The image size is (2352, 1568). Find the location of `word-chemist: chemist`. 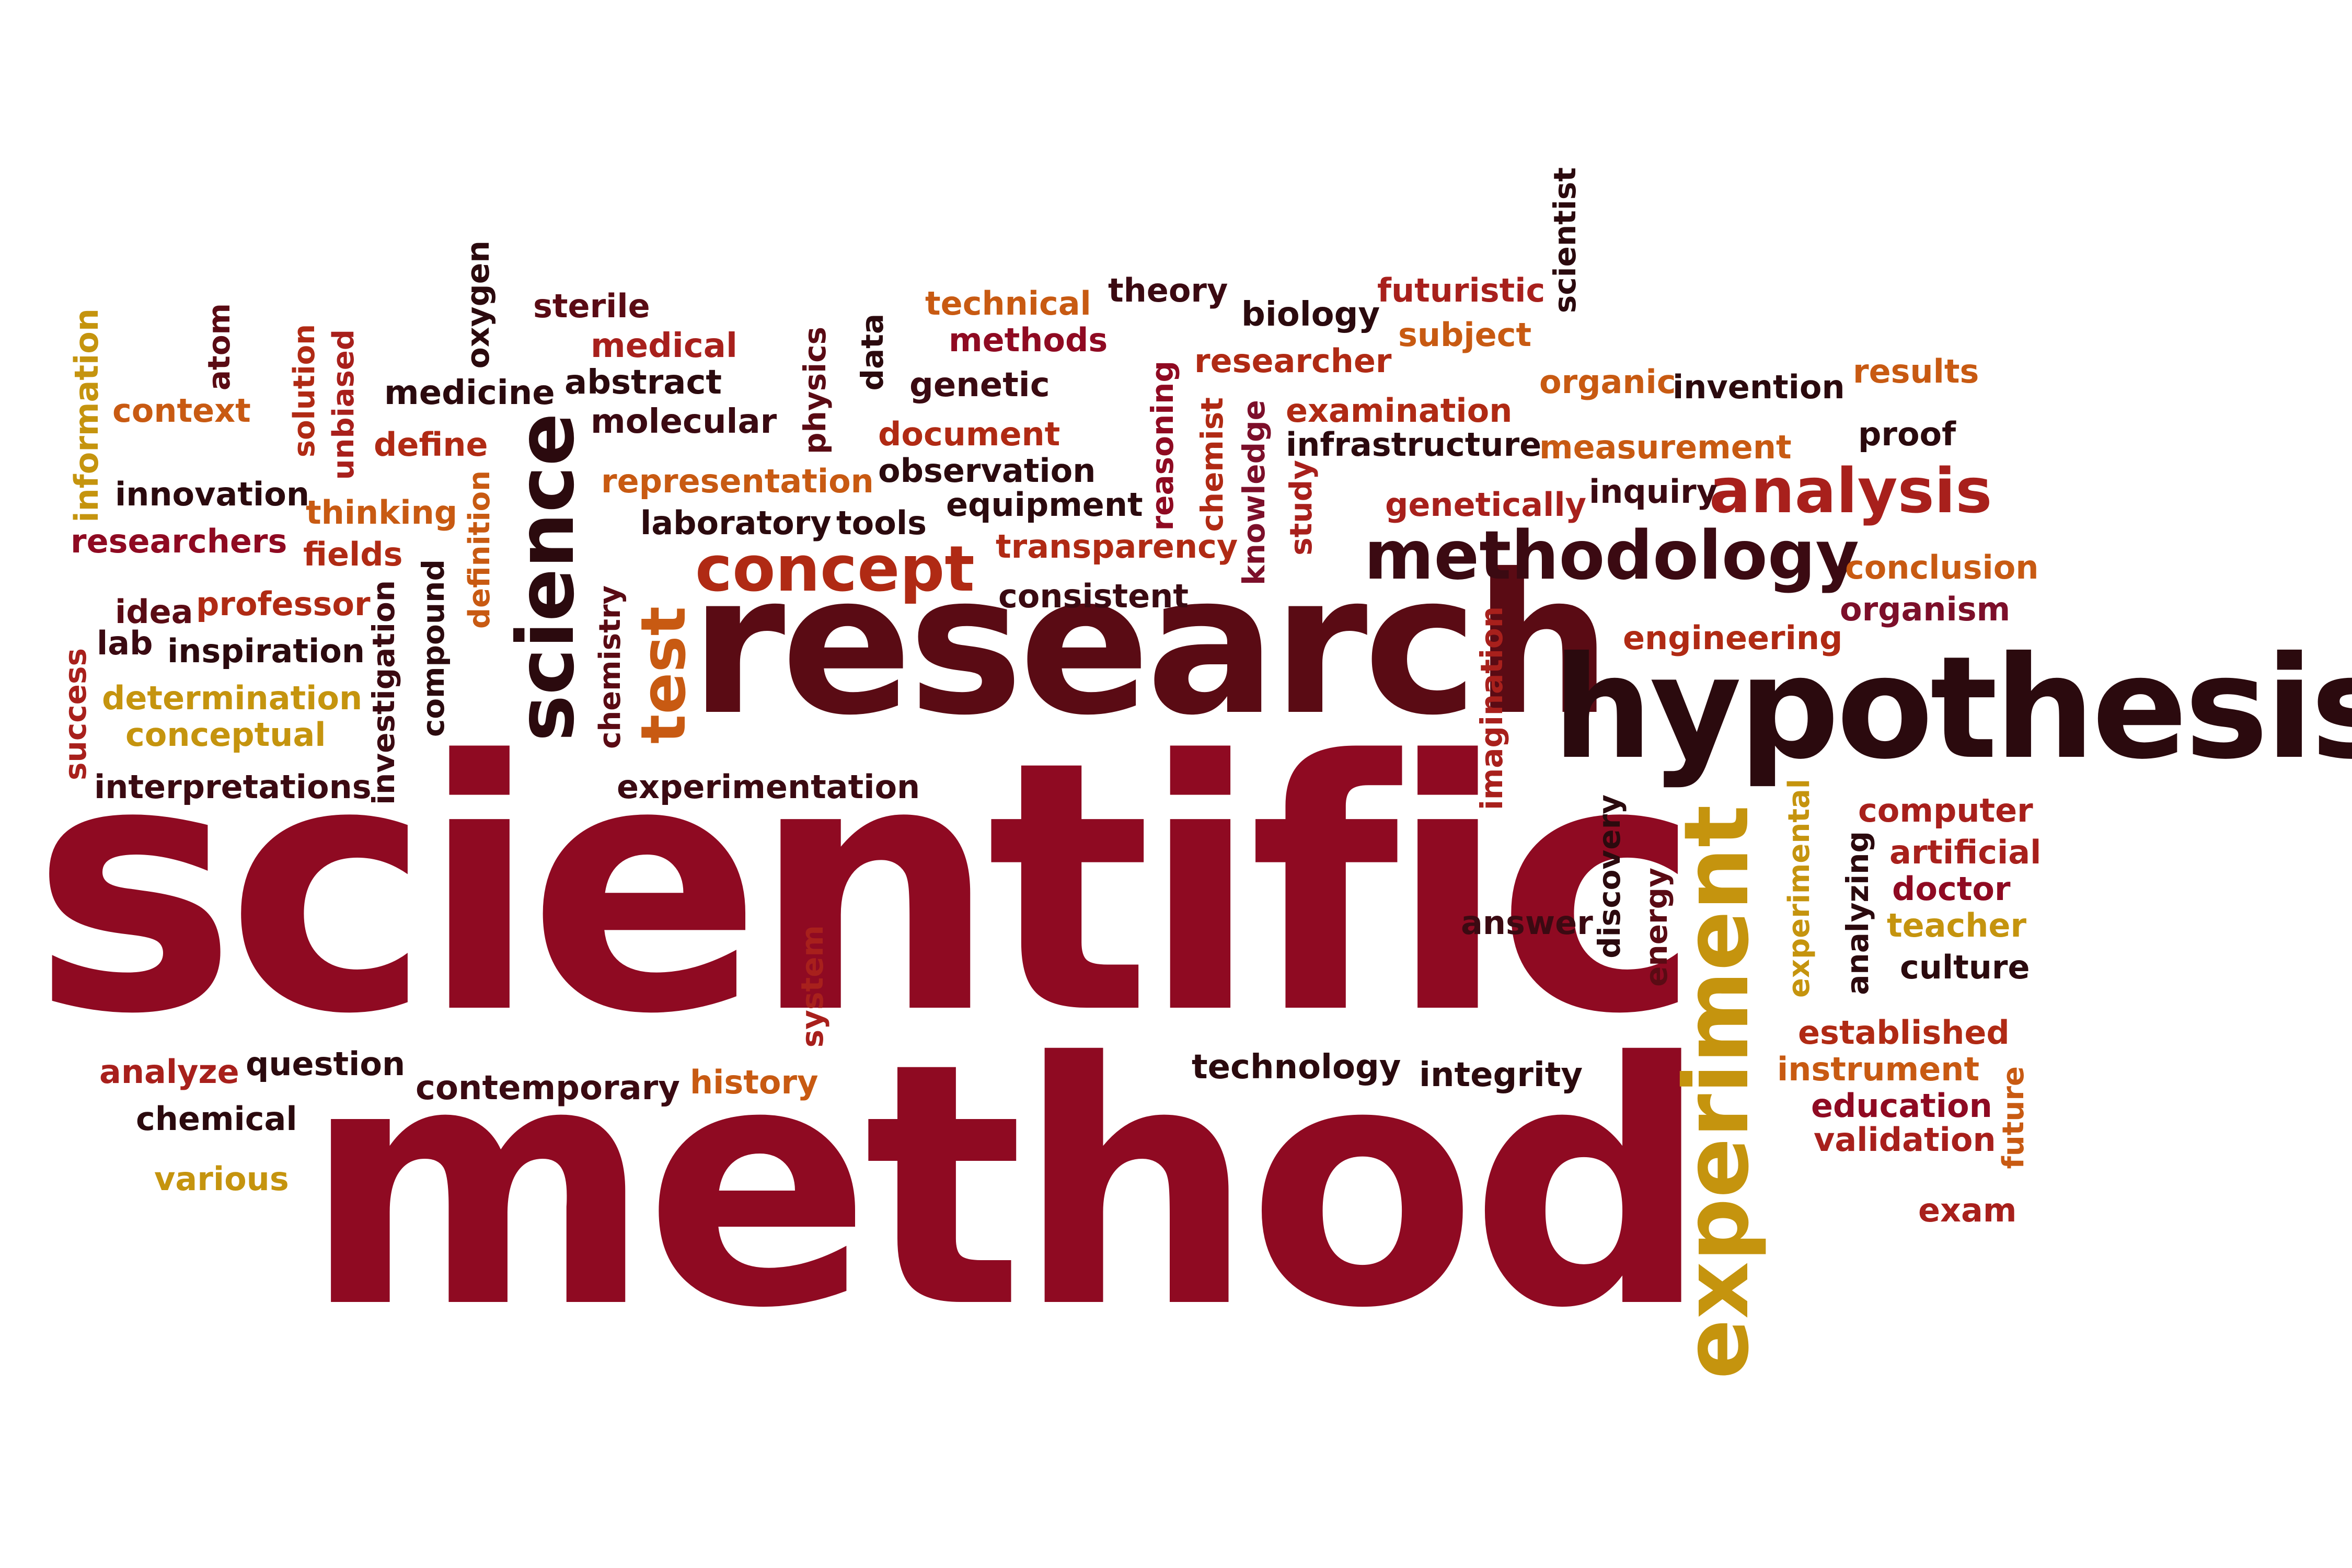

word-chemist: chemist is located at coordinates (1212, 464).